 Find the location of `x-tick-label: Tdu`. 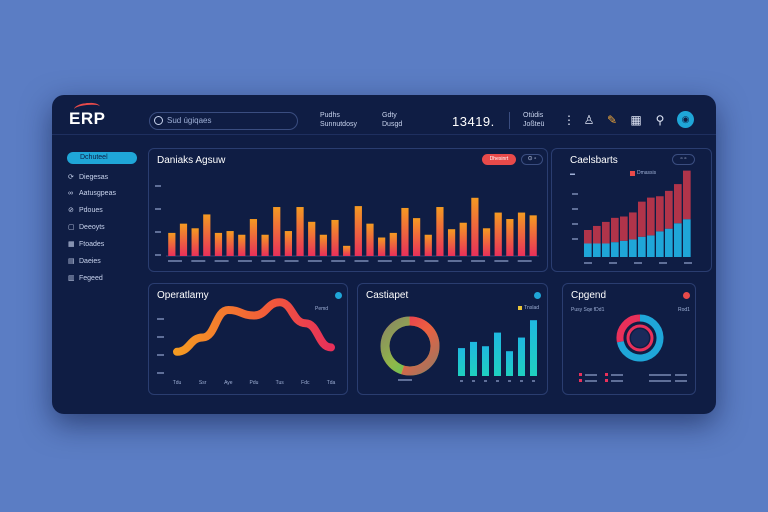

x-tick-label: Tdu is located at coordinates (177, 383).